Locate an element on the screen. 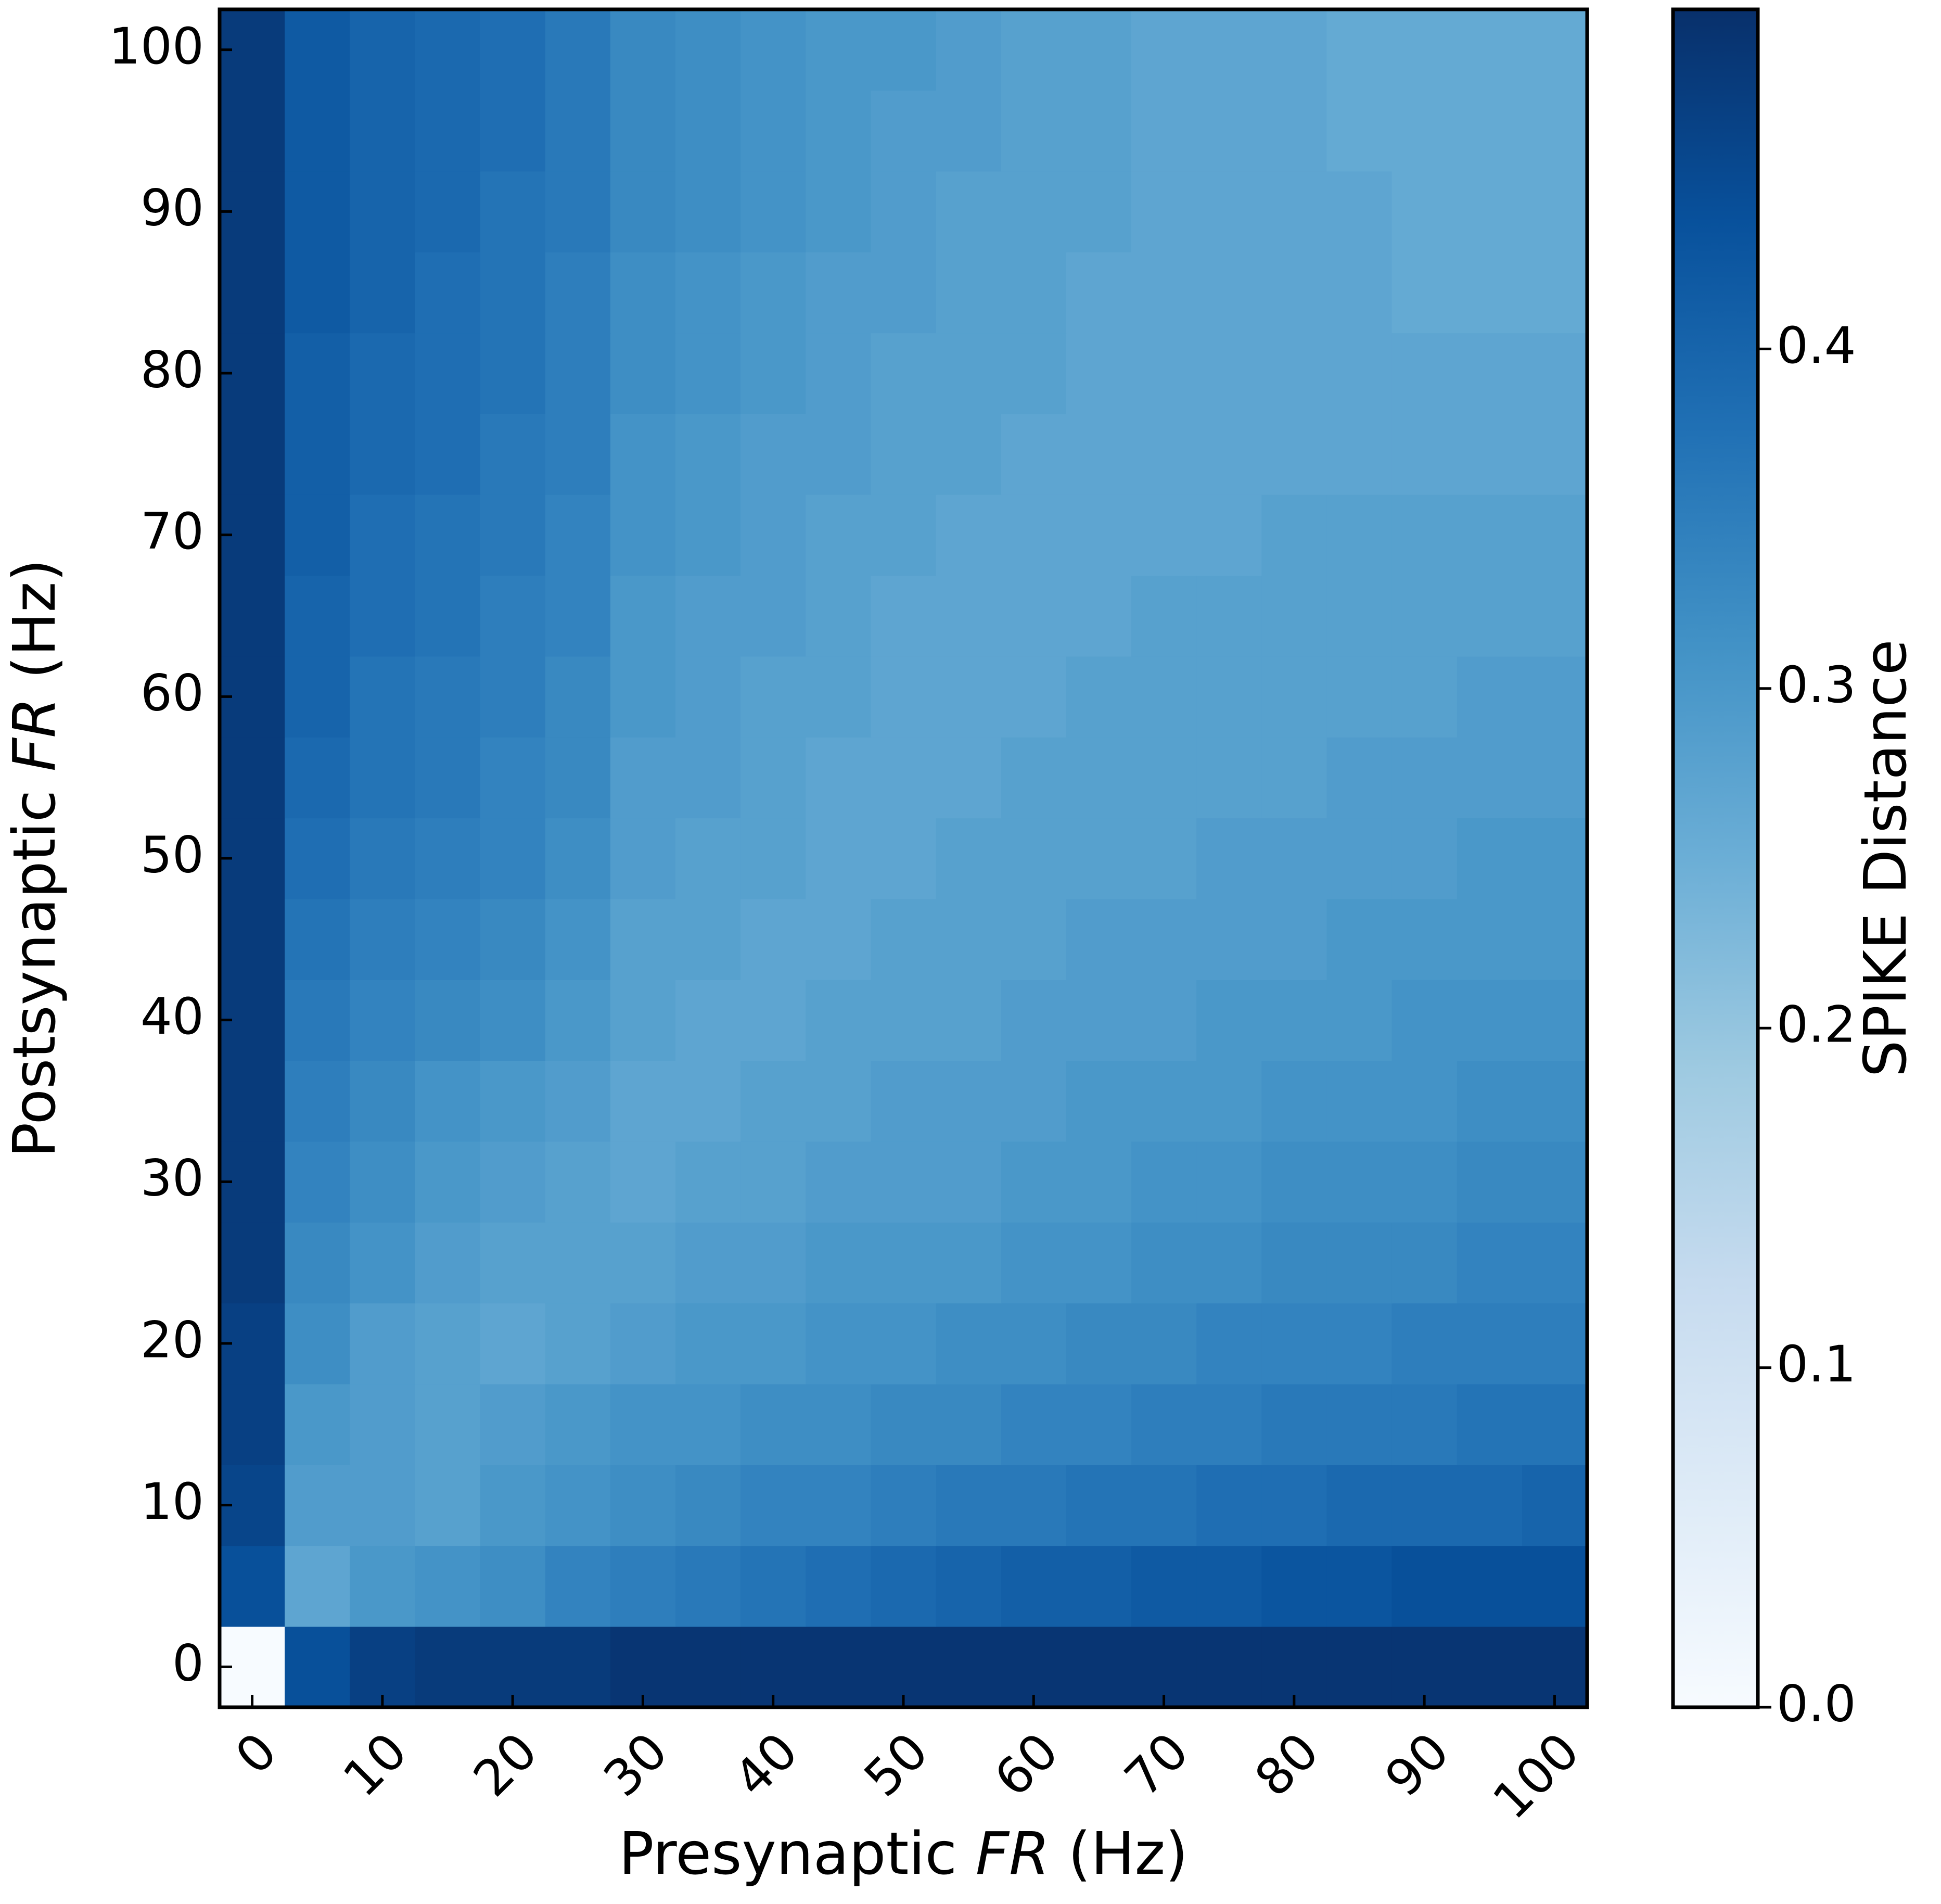  colorbar-label: SPIKE Distance is located at coordinates (1886, 858).